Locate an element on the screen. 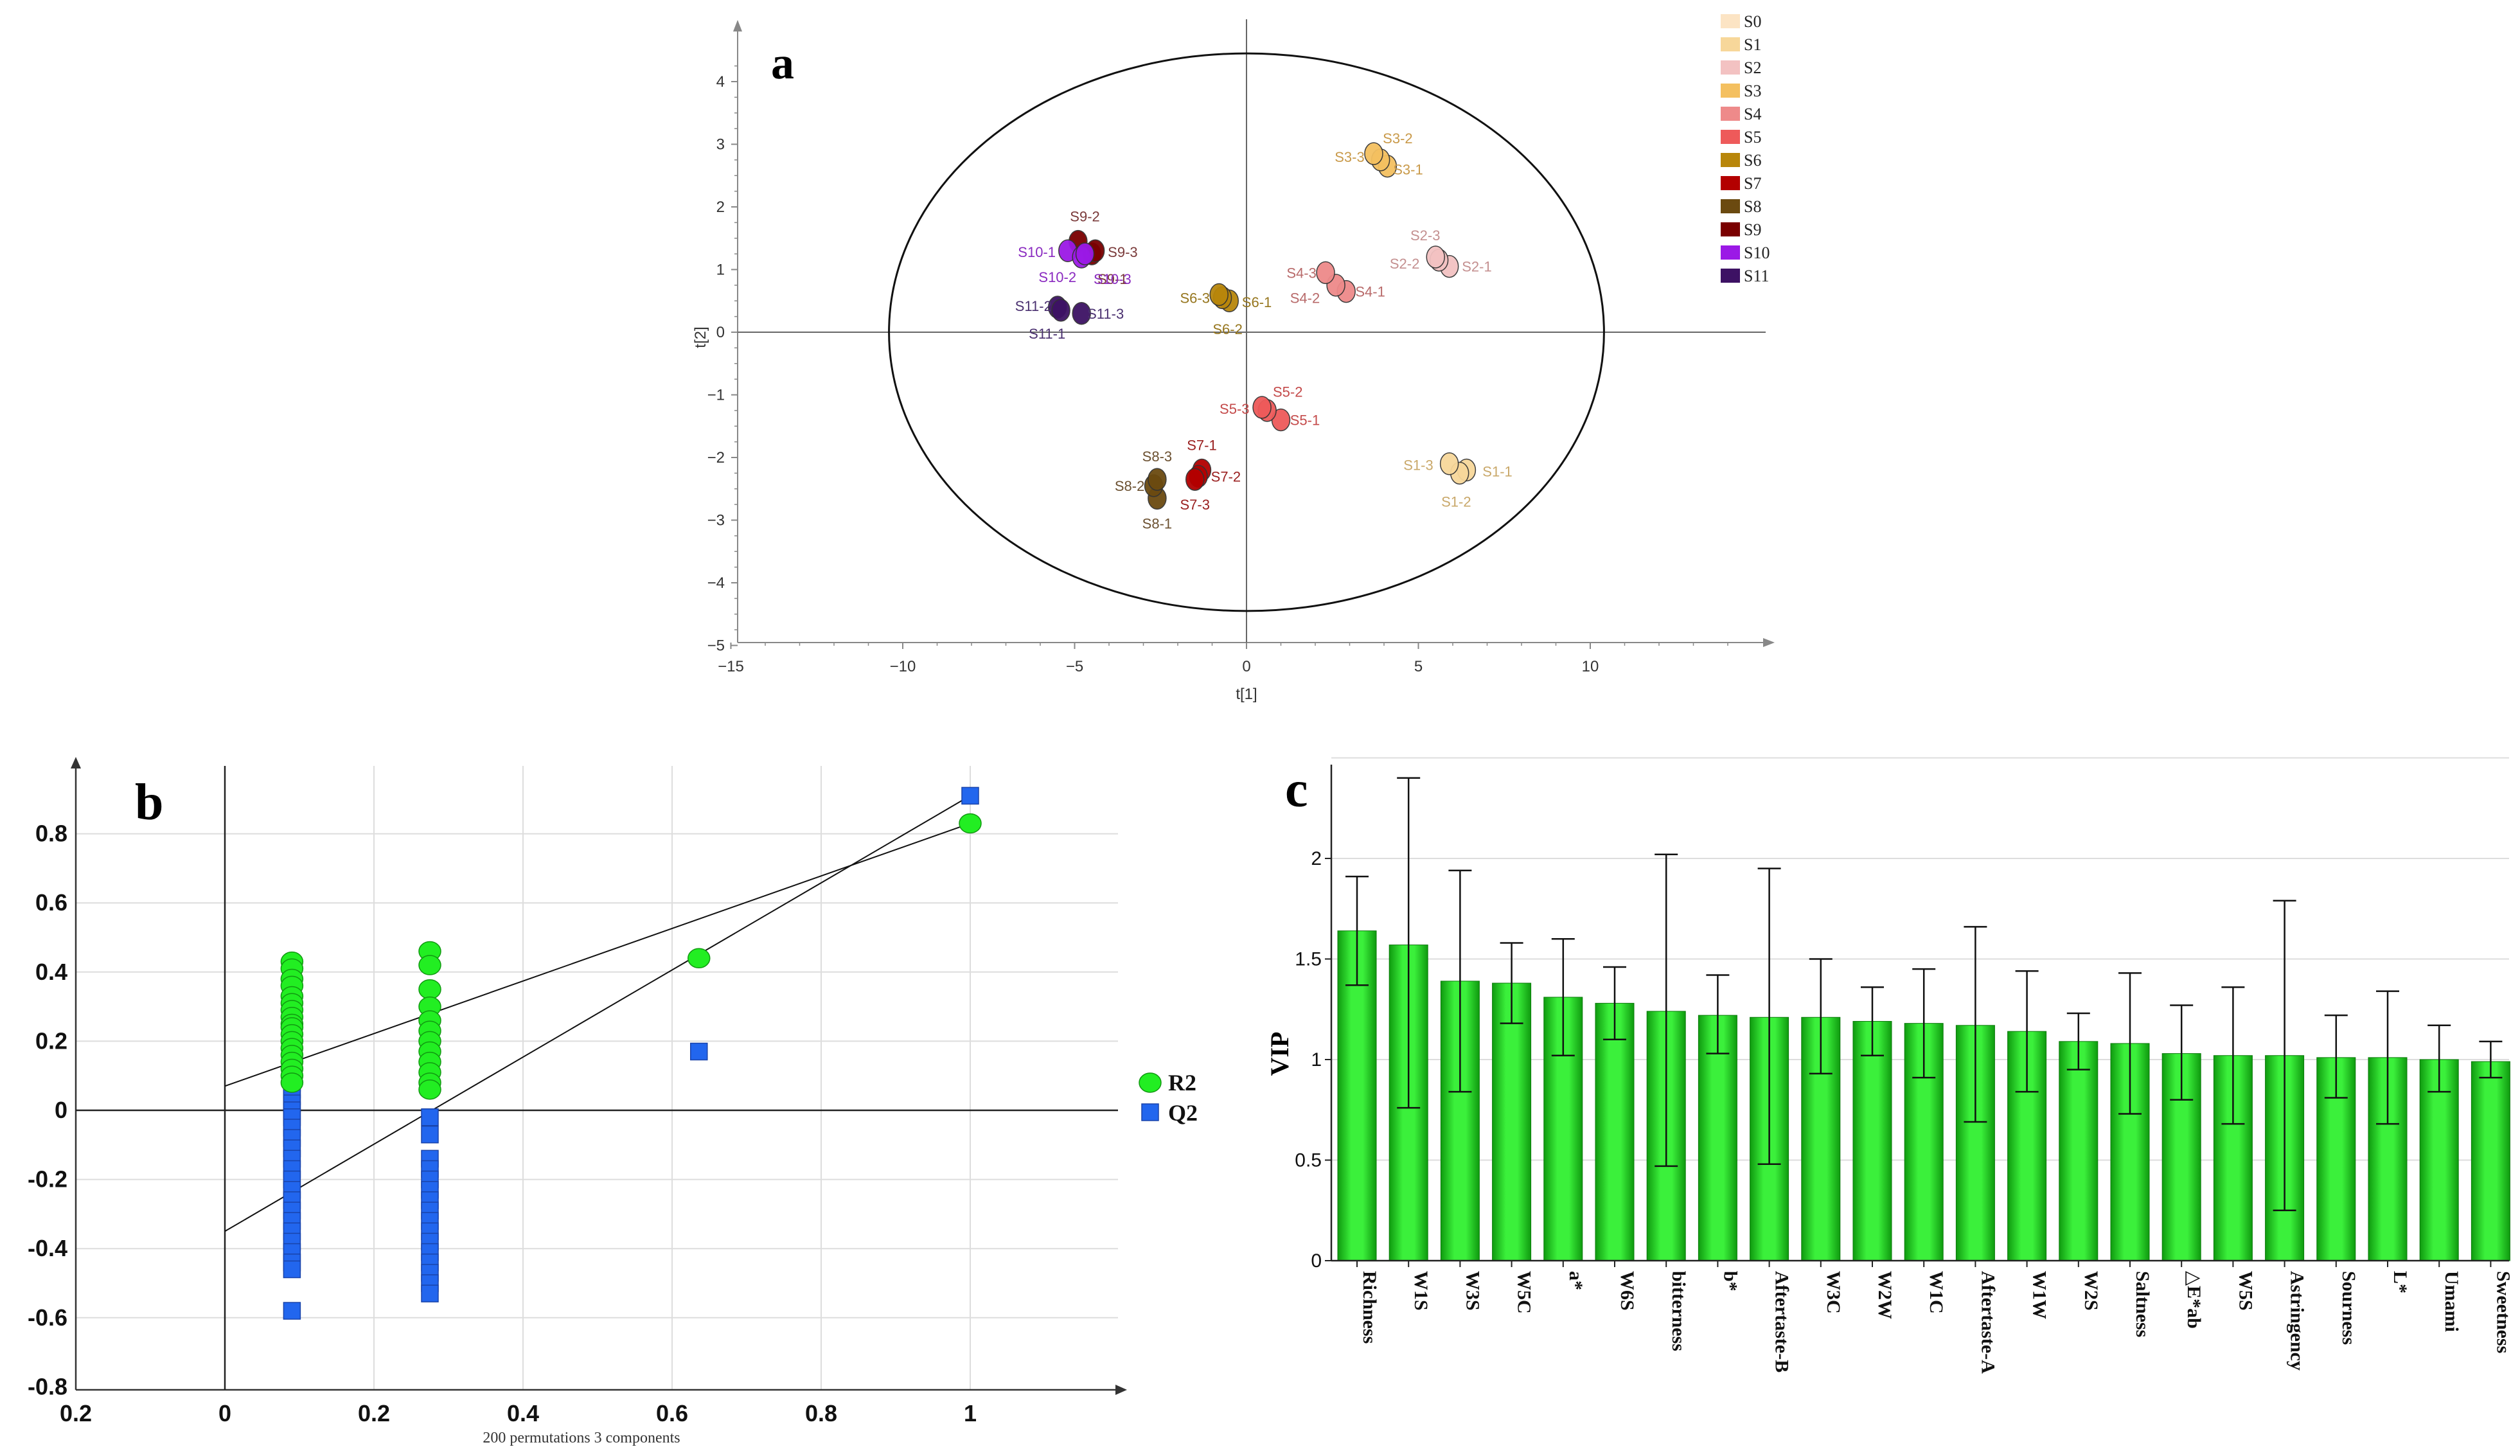 The height and width of the screenshot is (1456, 2520). panel-a-point-label: S3-3 is located at coordinates (1349, 157).